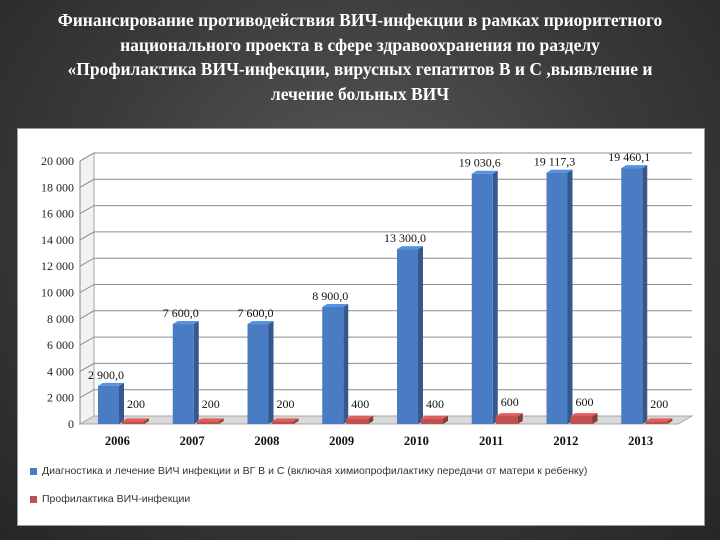  What do you see at coordinates (57, 187) in the screenshot?
I see `y-tick-label: 18 000` at bounding box center [57, 187].